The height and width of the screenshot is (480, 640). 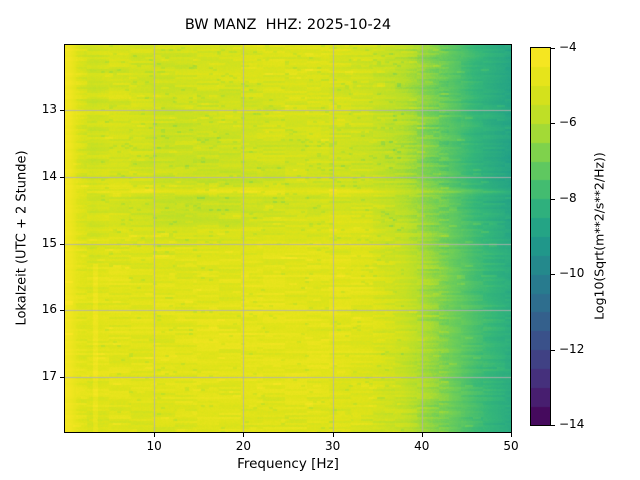 What do you see at coordinates (49, 109) in the screenshot?
I see `y-tick-label: 13` at bounding box center [49, 109].